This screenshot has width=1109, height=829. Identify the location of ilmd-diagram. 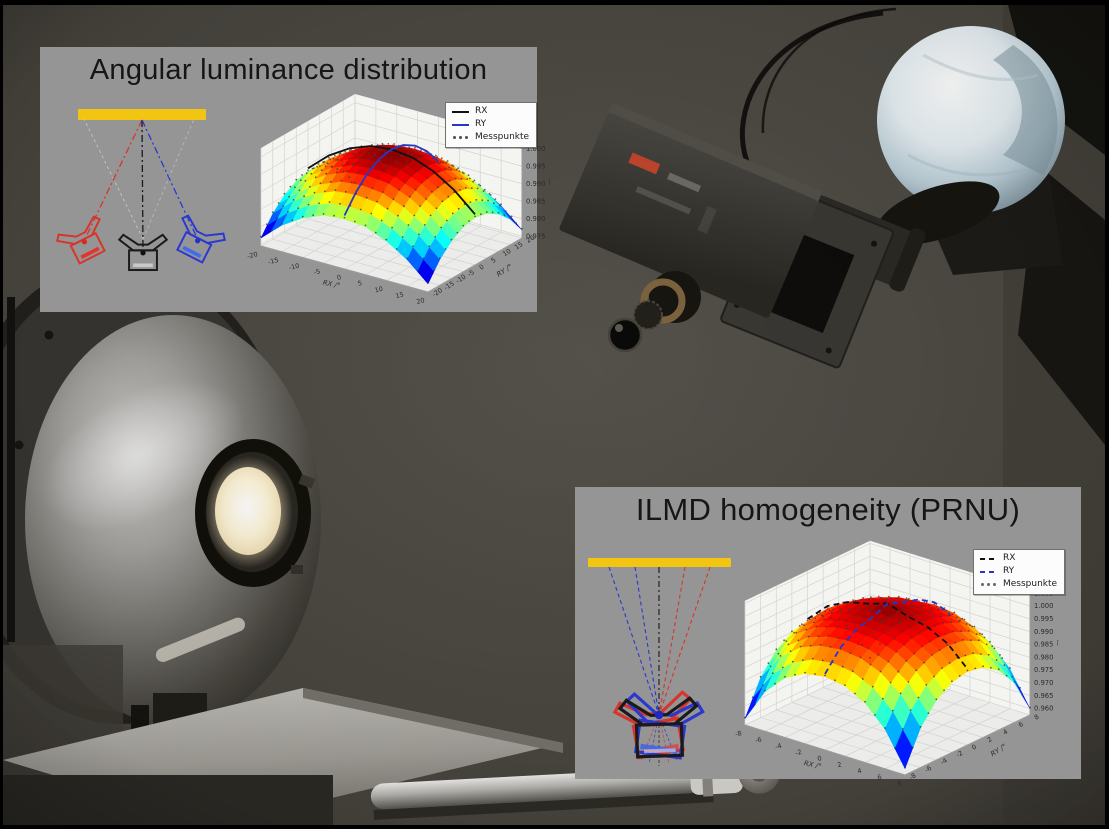
(659, 662).